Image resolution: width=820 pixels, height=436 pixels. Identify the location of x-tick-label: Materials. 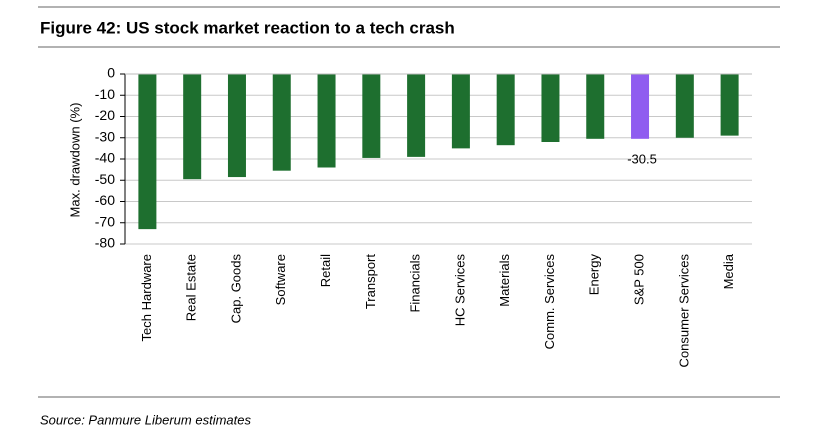
(504, 280).